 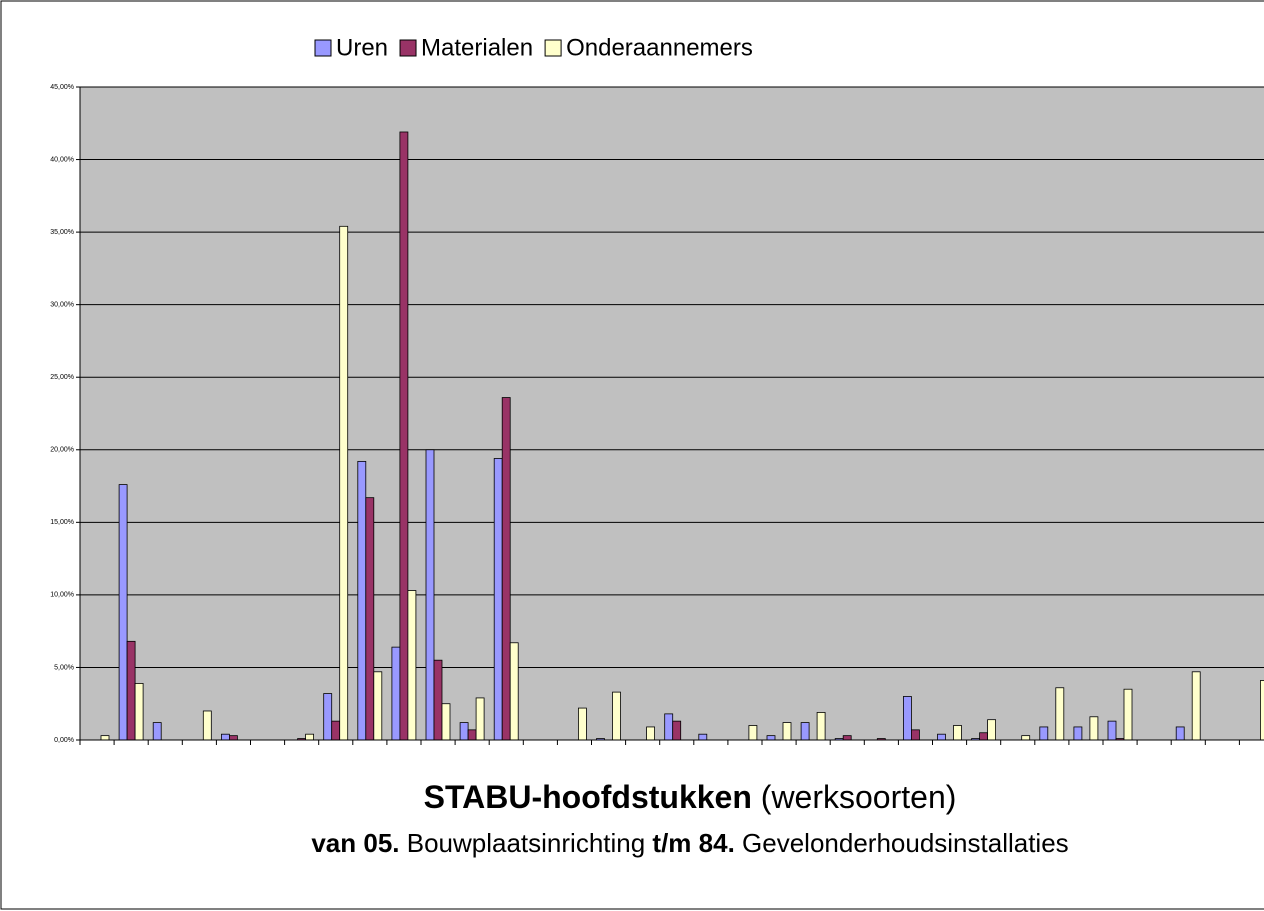 I want to click on legend-label: Uren, so click(x=362, y=47).